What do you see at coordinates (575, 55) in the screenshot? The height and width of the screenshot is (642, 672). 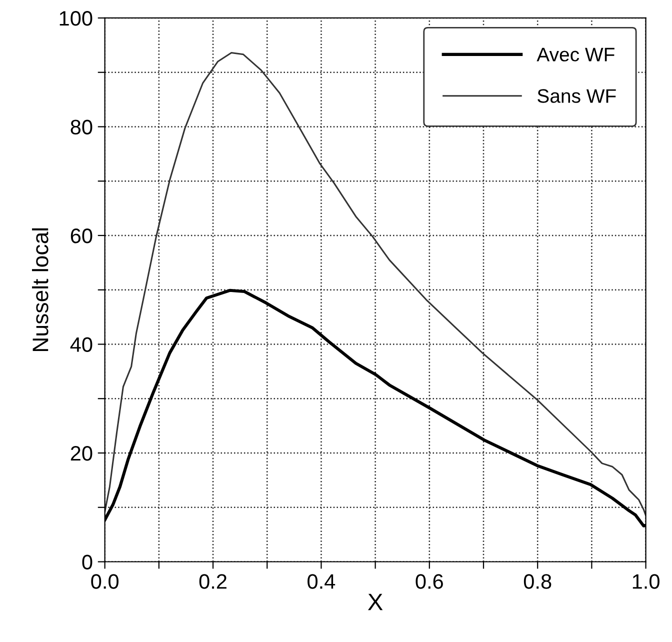 I see `legend-label: Avec WF` at bounding box center [575, 55].